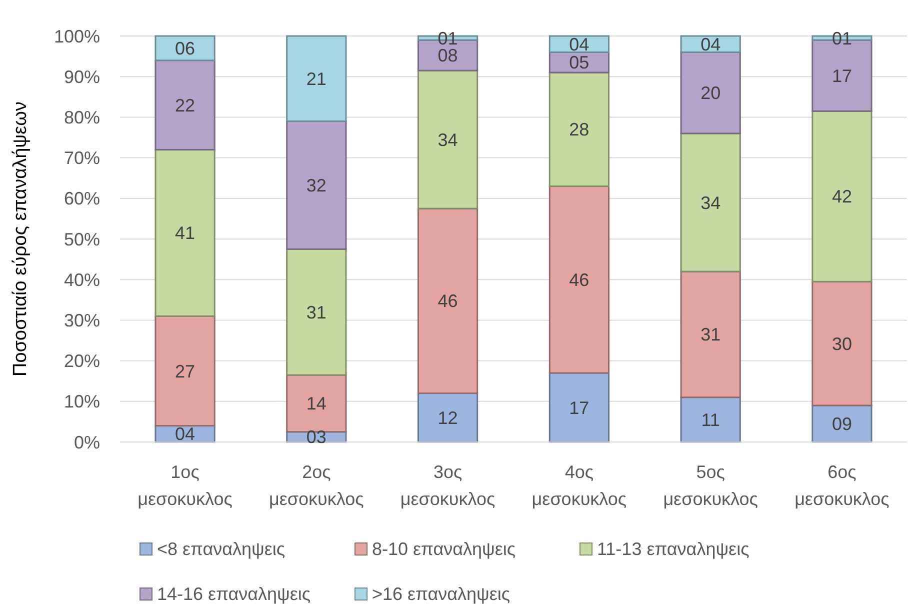  What do you see at coordinates (448, 485) in the screenshot?
I see `x-tick-label: 3ος μεσοκυκλος` at bounding box center [448, 485].